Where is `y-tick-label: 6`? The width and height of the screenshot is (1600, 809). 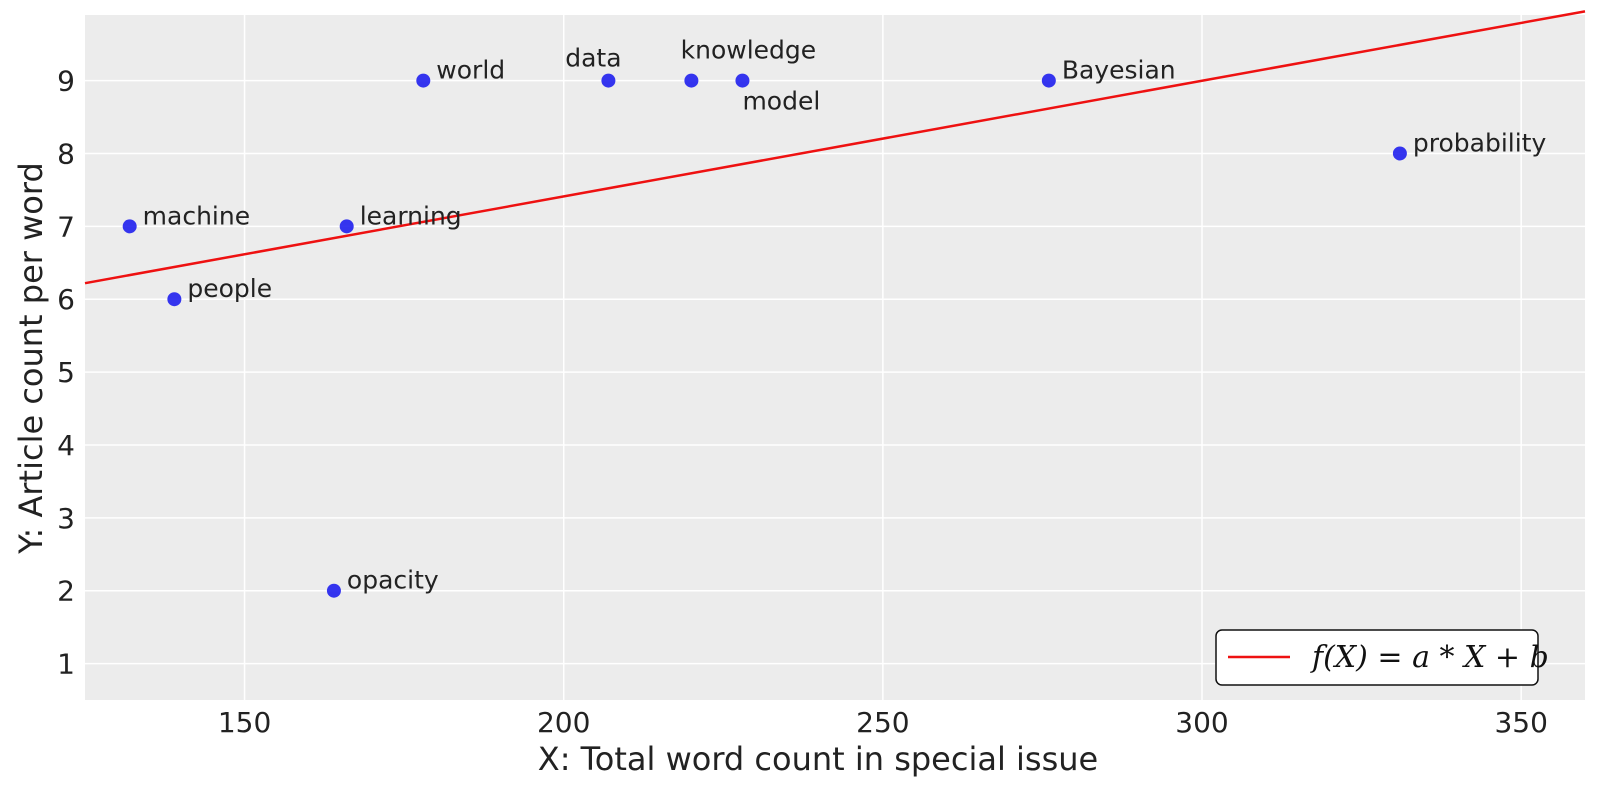
y-tick-label: 6 is located at coordinates (66, 299).